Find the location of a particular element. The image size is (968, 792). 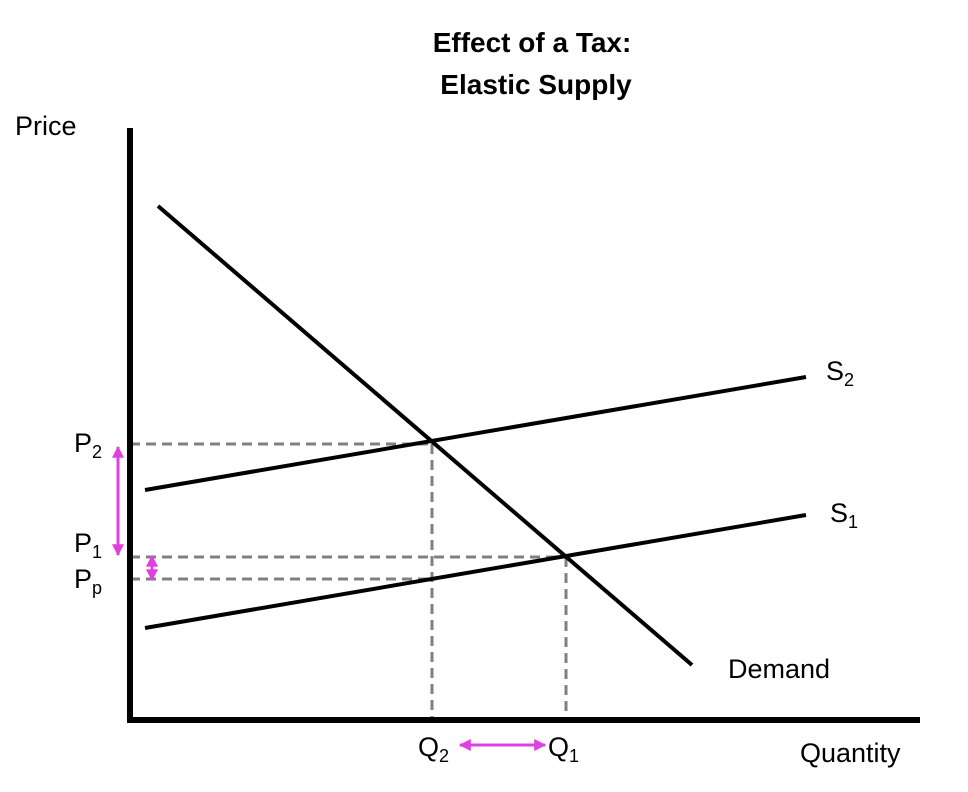

s2-label: S2 is located at coordinates (840, 373).